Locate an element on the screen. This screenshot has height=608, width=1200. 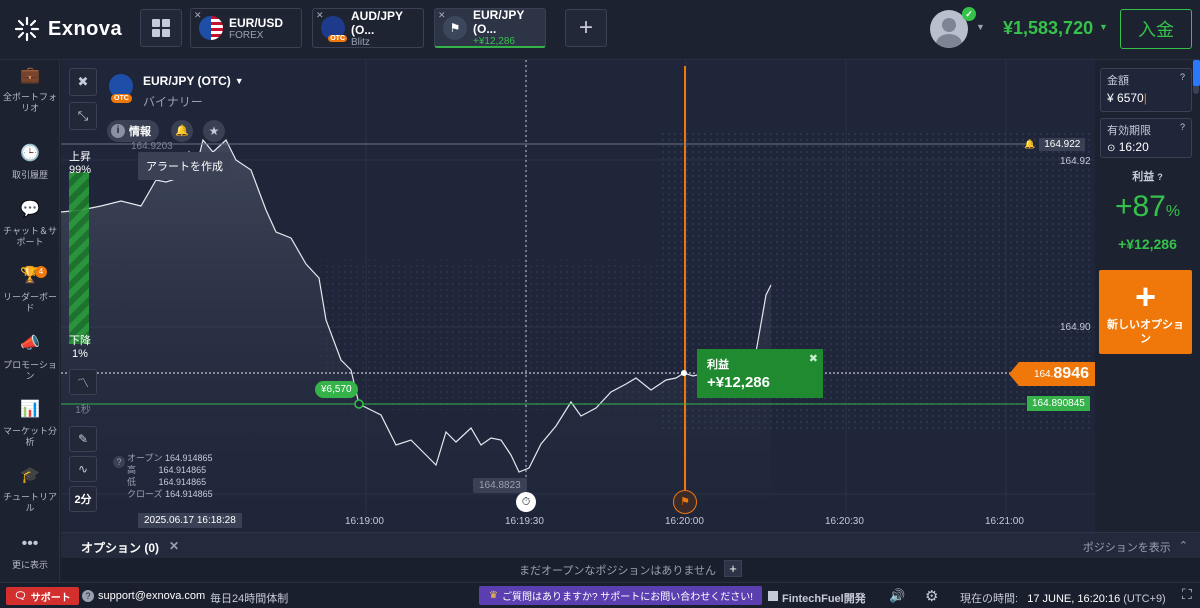
draw-tool-button: ✎ is located at coordinates (83, 439).